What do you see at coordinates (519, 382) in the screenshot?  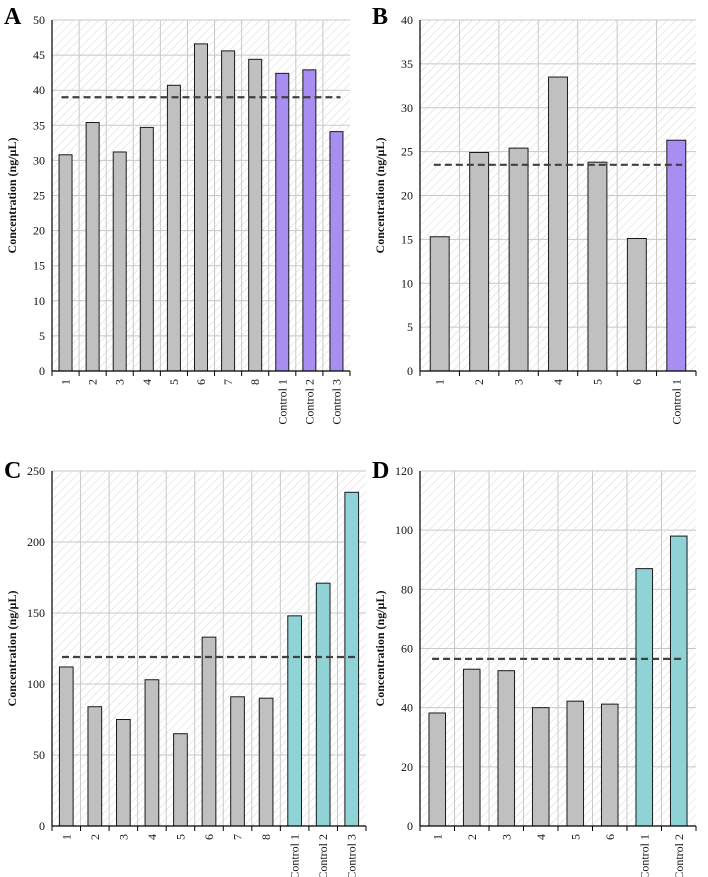 I see `x-tick-label-b: 3` at bounding box center [519, 382].